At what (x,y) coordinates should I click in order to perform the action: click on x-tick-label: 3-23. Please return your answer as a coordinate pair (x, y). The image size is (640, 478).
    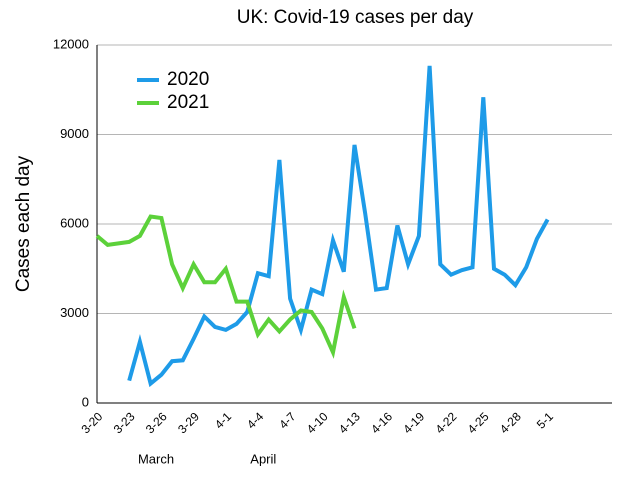
    Looking at the image, I should click on (124, 422).